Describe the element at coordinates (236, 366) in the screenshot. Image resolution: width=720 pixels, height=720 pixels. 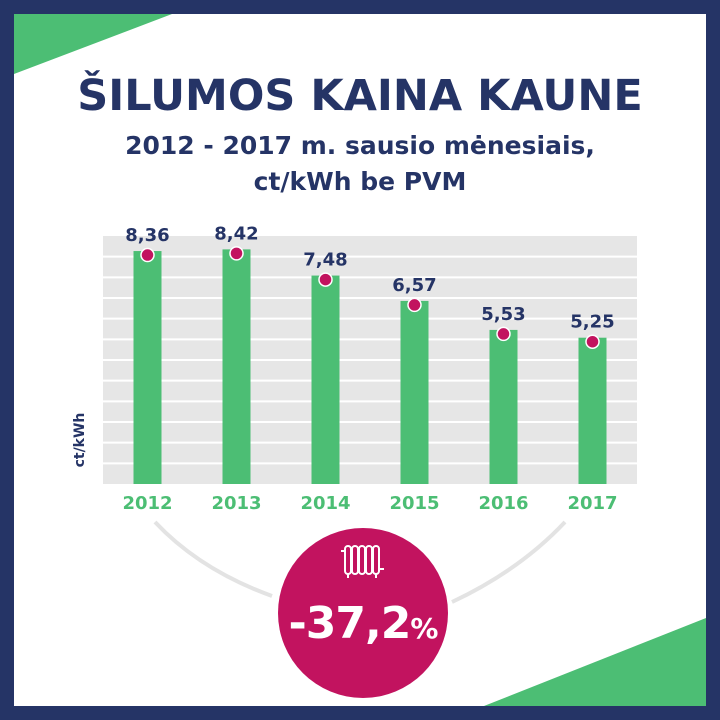
I see `bar-2013` at that location.